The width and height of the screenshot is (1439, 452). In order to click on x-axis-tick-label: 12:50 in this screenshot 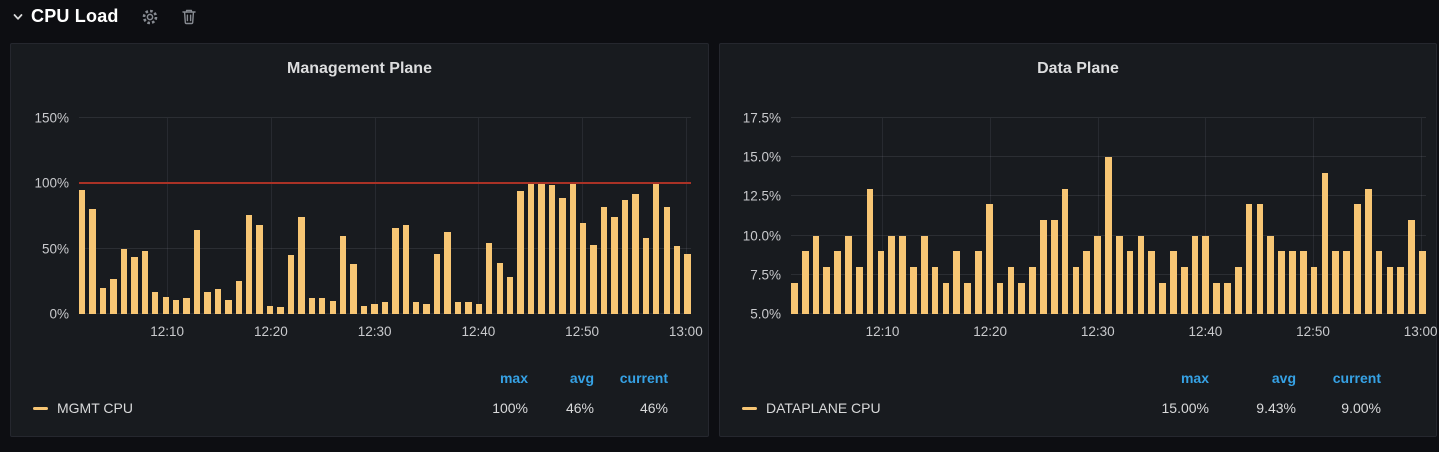, I will do `click(582, 331)`.